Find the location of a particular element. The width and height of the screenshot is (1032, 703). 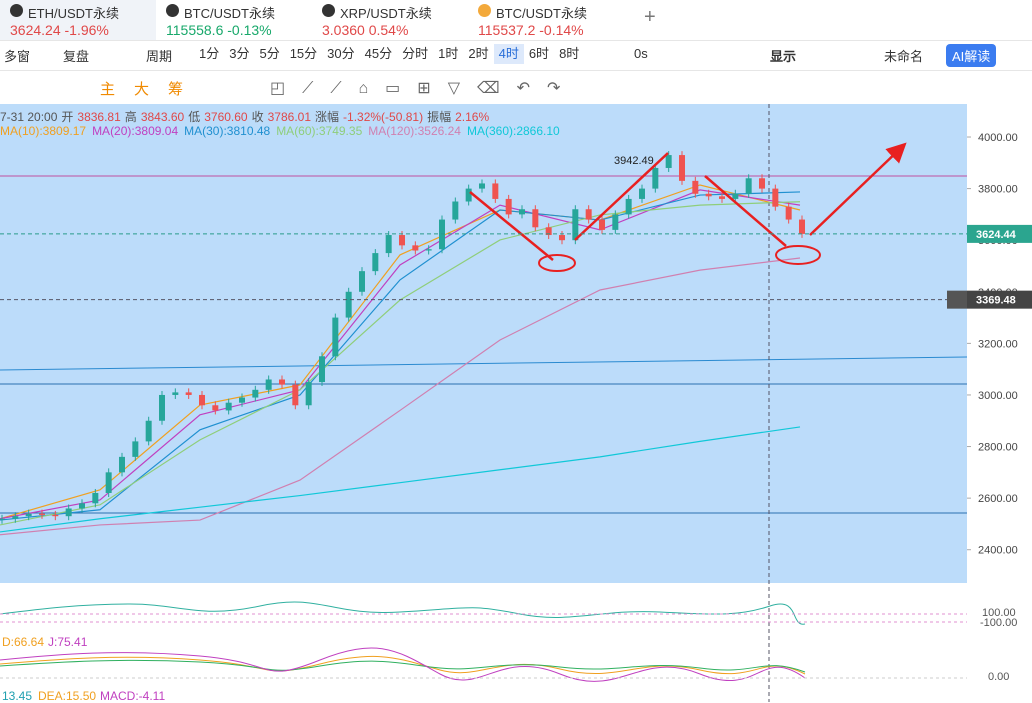

price: 3624.24 is located at coordinates (35, 30).